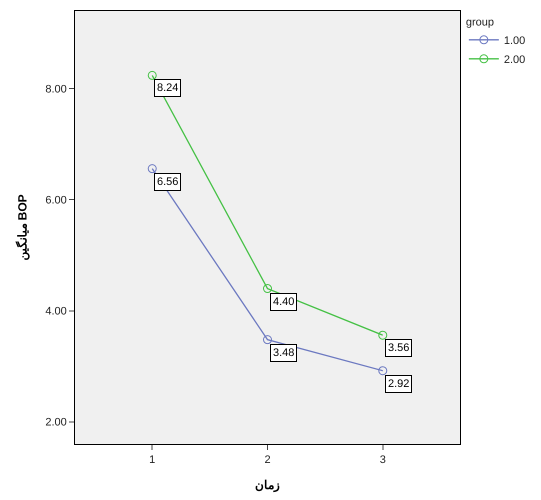  Describe the element at coordinates (515, 41) in the screenshot. I see `legend-label: 1.00` at that location.